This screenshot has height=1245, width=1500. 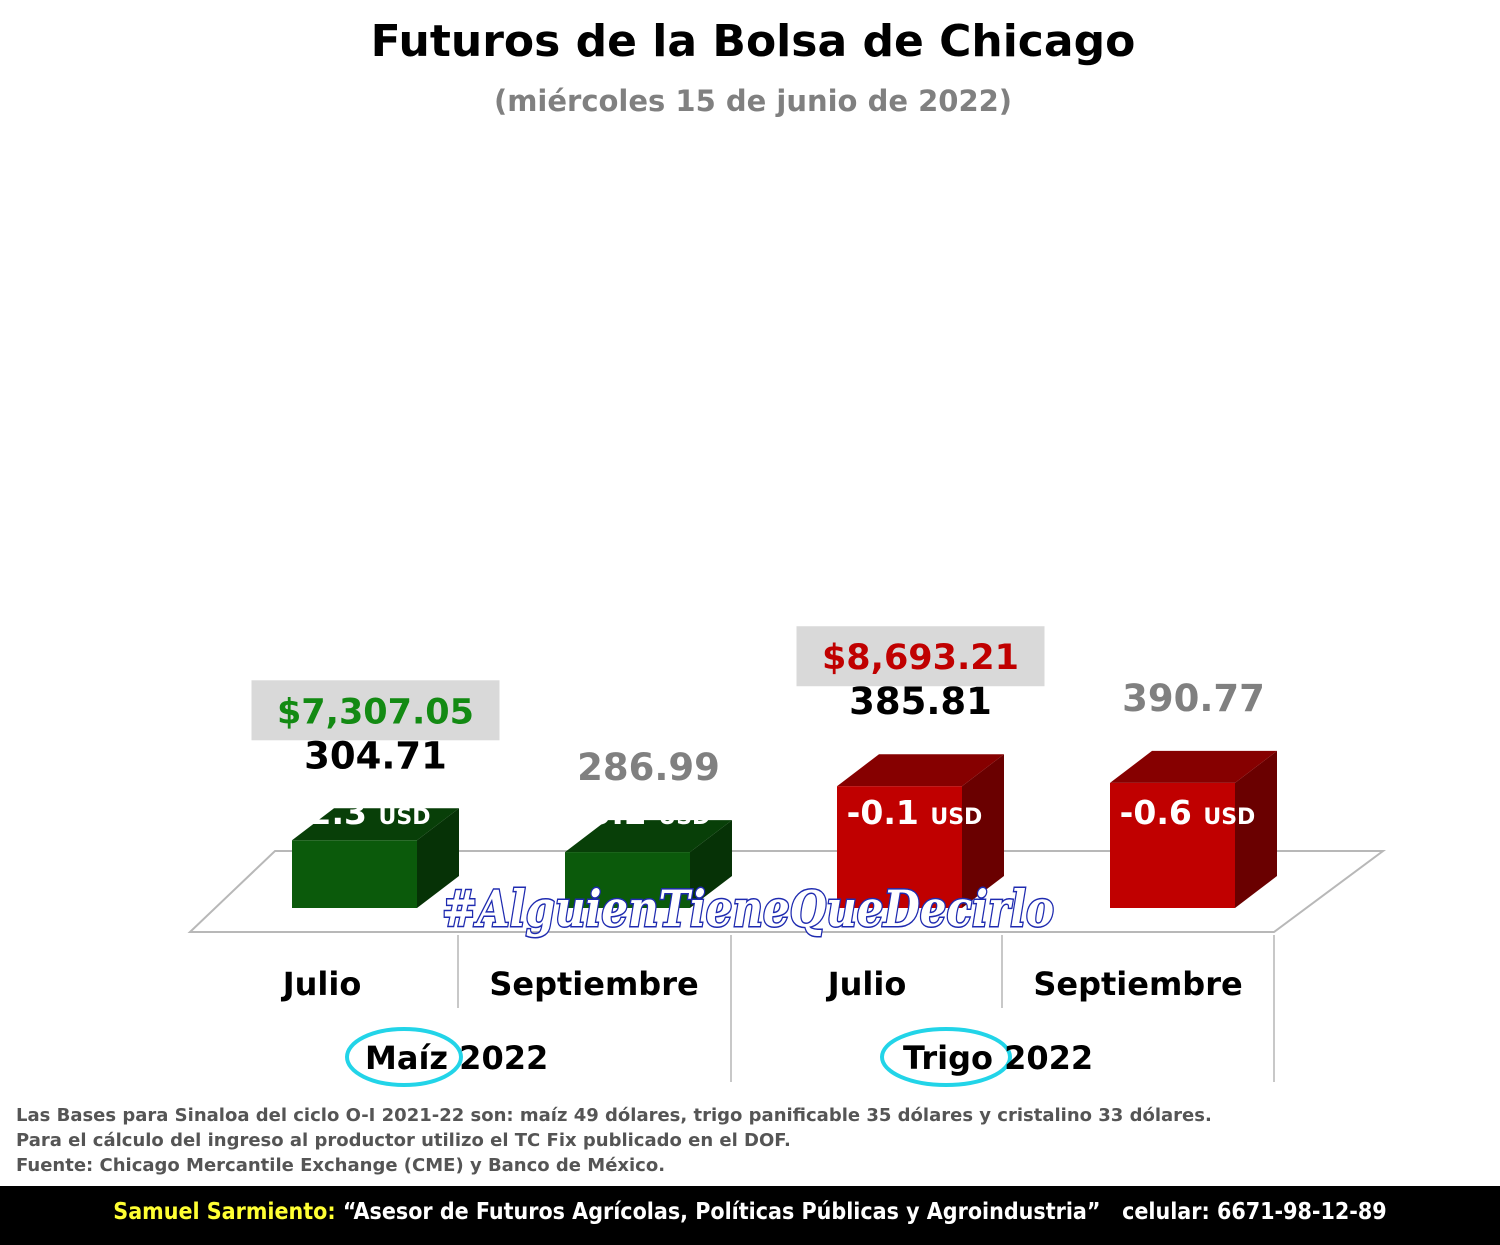 What do you see at coordinates (889, 812) in the screenshot?
I see `change-value: -0.1` at bounding box center [889, 812].